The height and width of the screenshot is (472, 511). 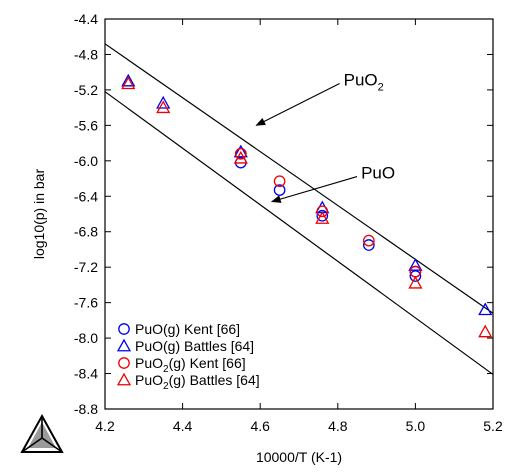 What do you see at coordinates (416, 426) in the screenshot?
I see `x-tick-label: 5.0` at bounding box center [416, 426].